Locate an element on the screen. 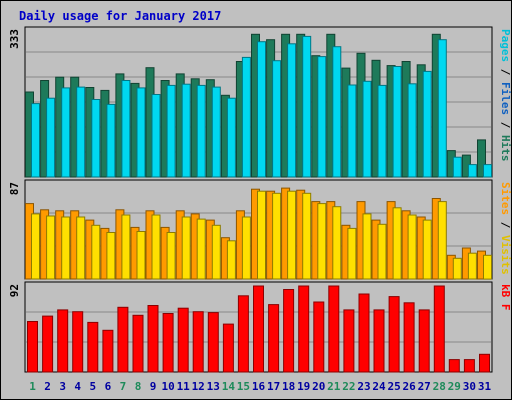  x-tick-17: 17 is located at coordinates (273, 386).